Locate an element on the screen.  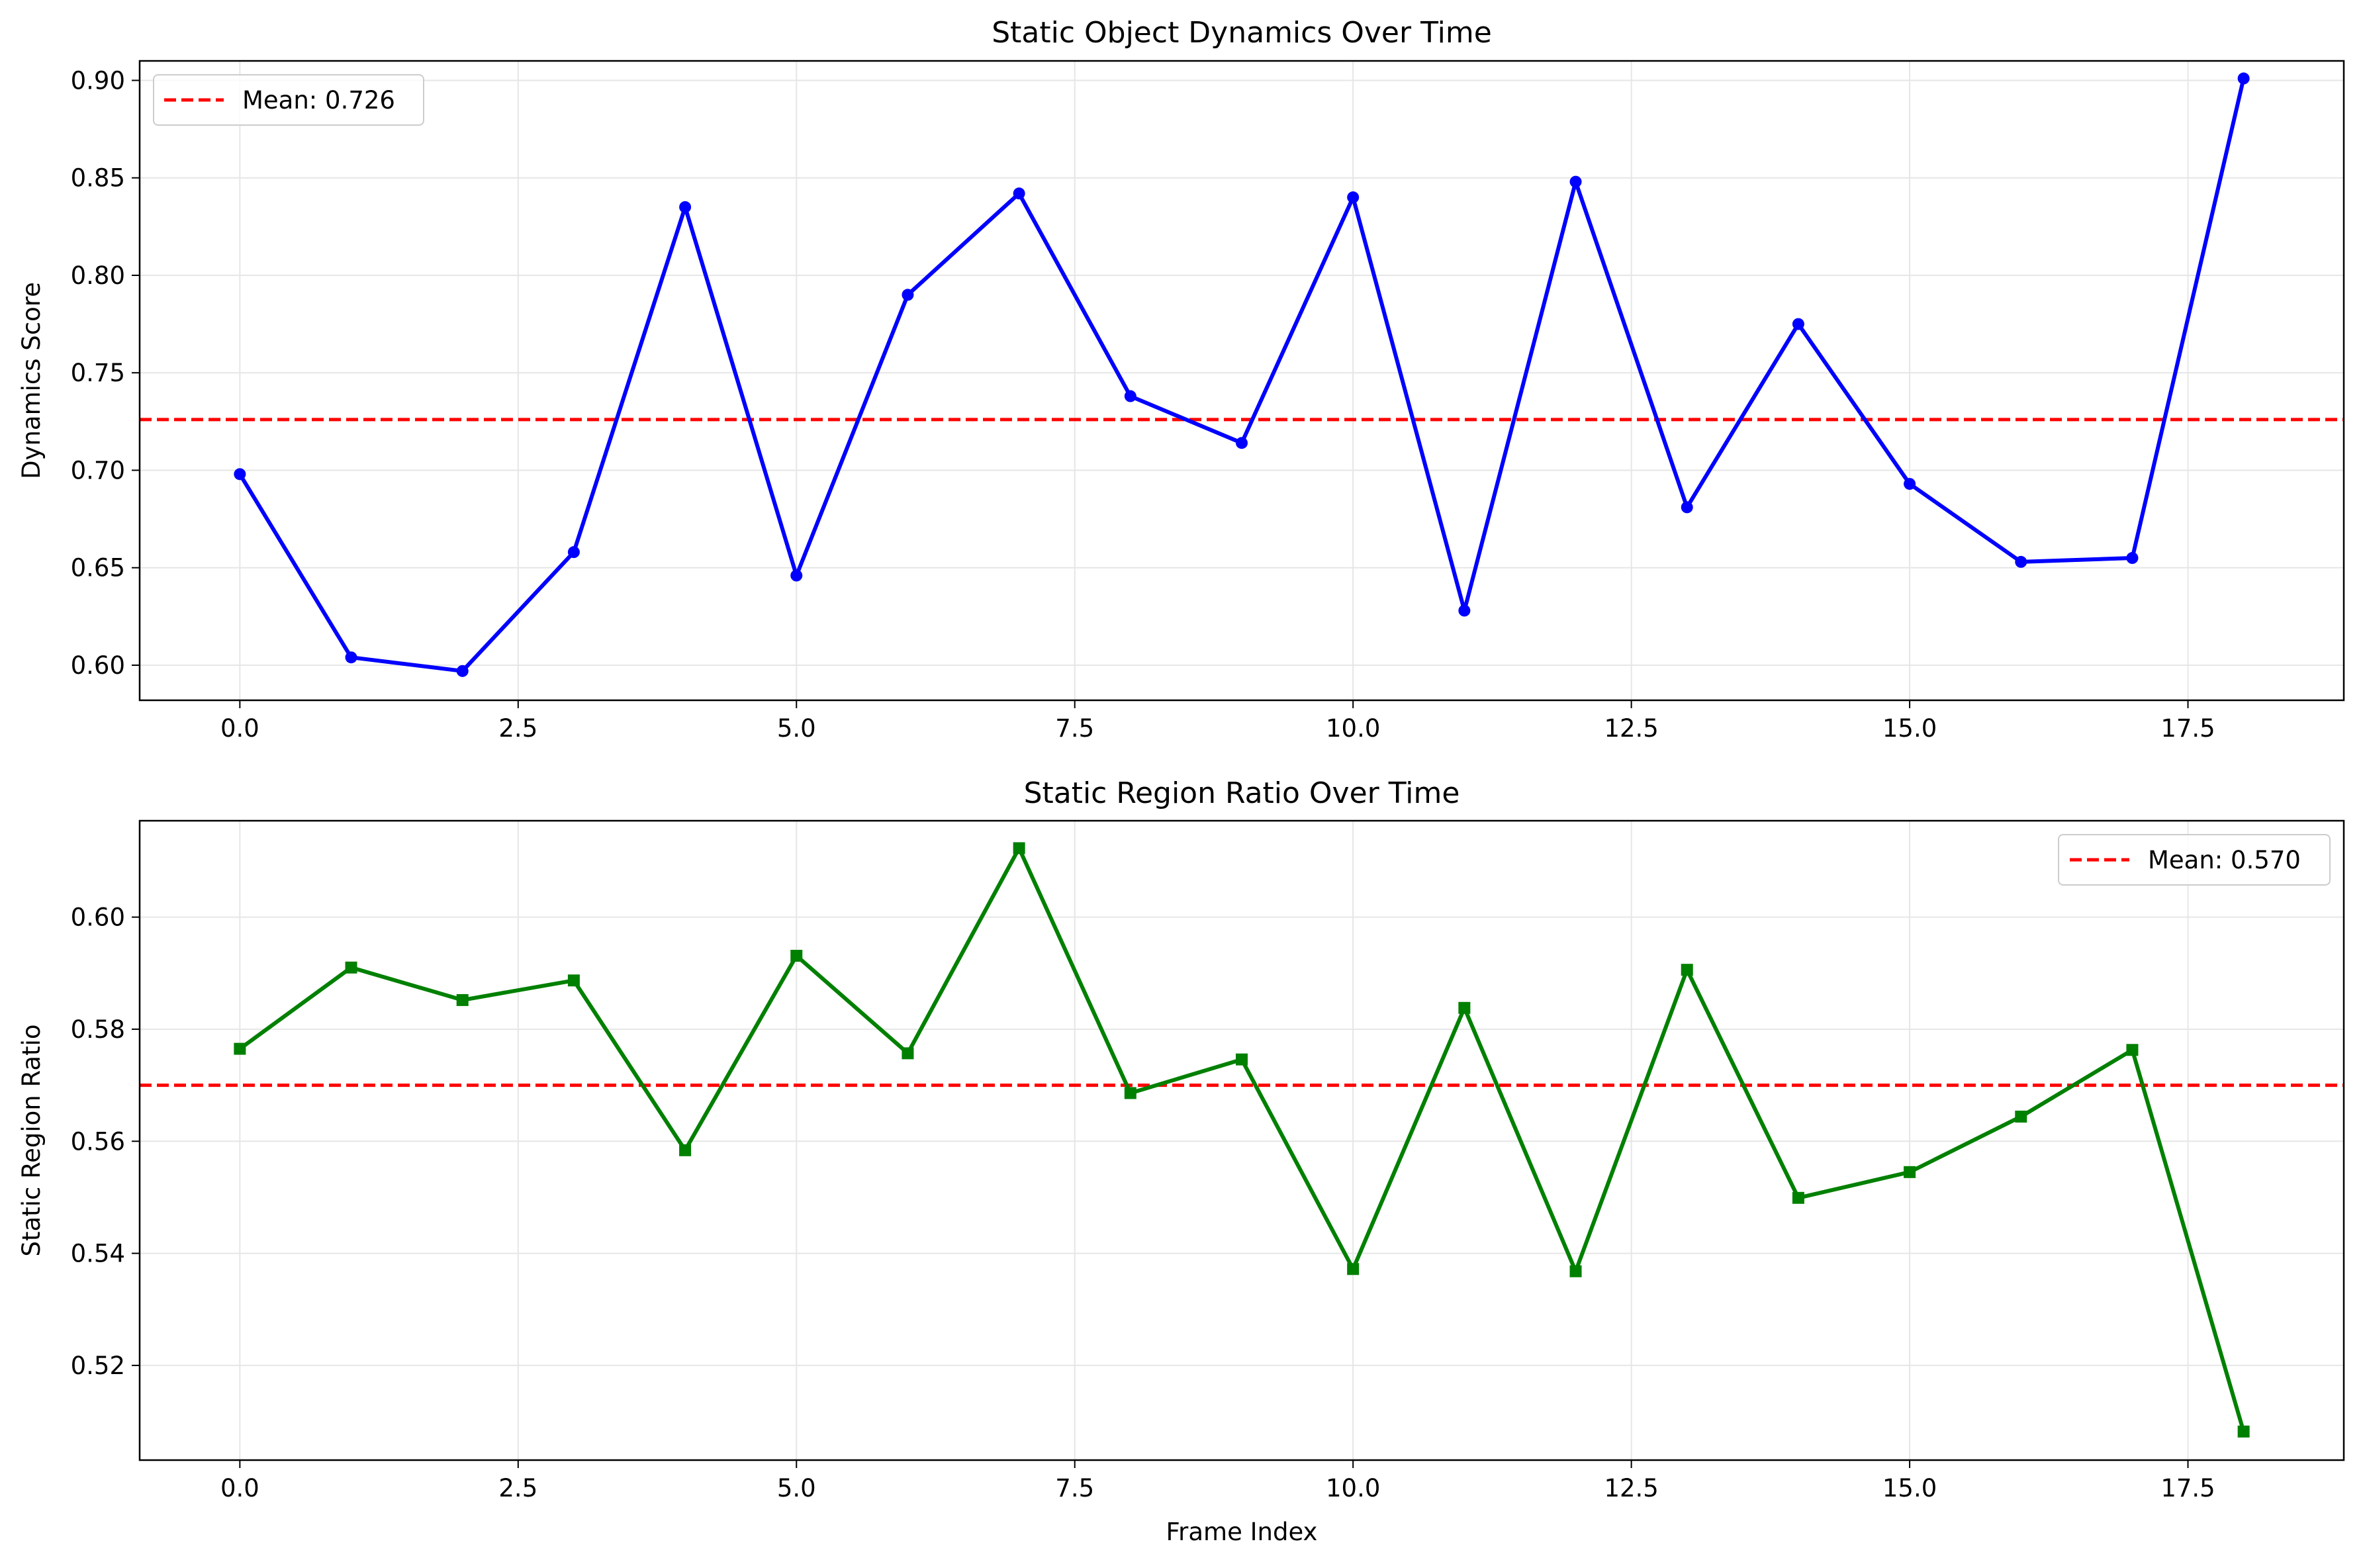
y-tick-label: 0.54 is located at coordinates (98, 1254).